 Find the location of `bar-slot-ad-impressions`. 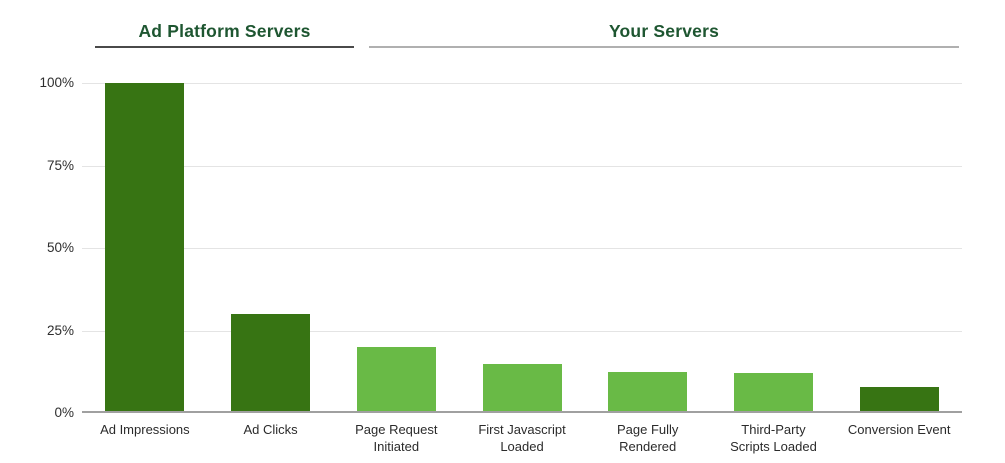

bar-slot-ad-impressions is located at coordinates (145, 248).